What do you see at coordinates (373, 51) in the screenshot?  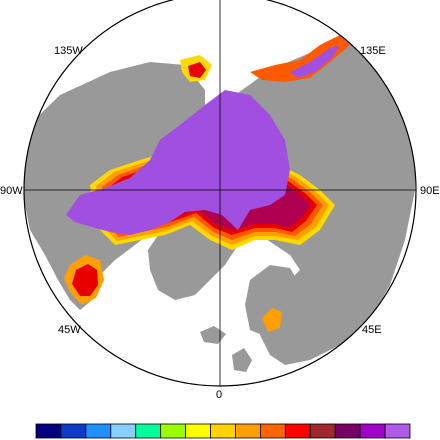 I see `lon-label-135e: 135E` at bounding box center [373, 51].